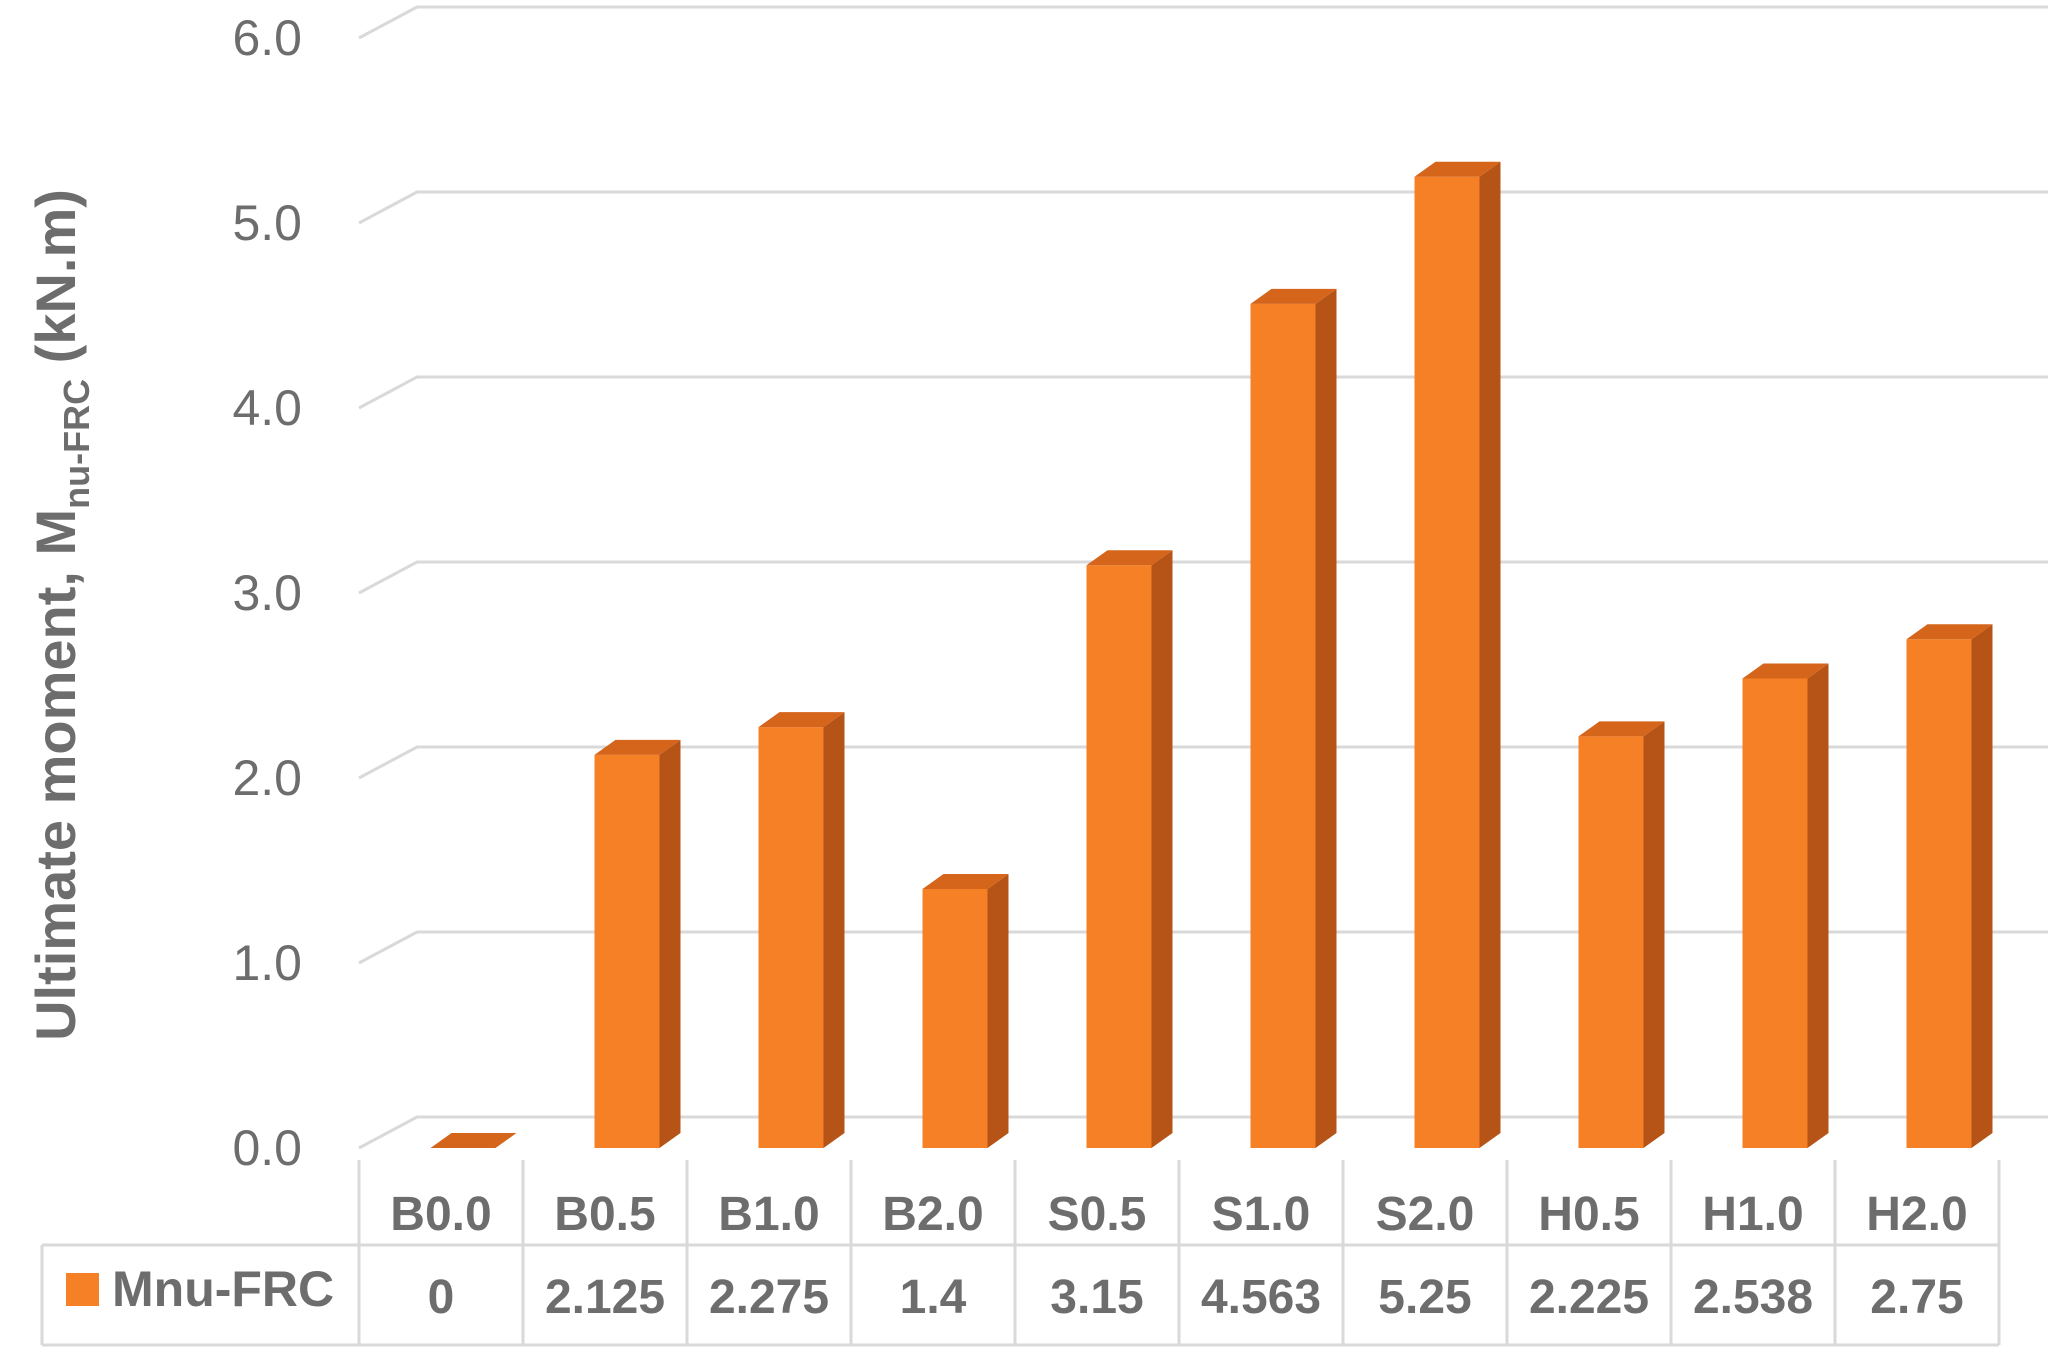  What do you see at coordinates (932, 1214) in the screenshot?
I see `category-label: B2.0` at bounding box center [932, 1214].